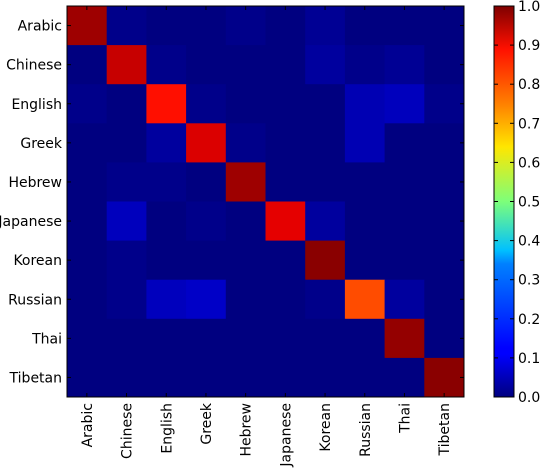 Image resolution: width=540 pixels, height=471 pixels. Describe the element at coordinates (41, 144) in the screenshot. I see `y-tick-label: Greek` at that location.